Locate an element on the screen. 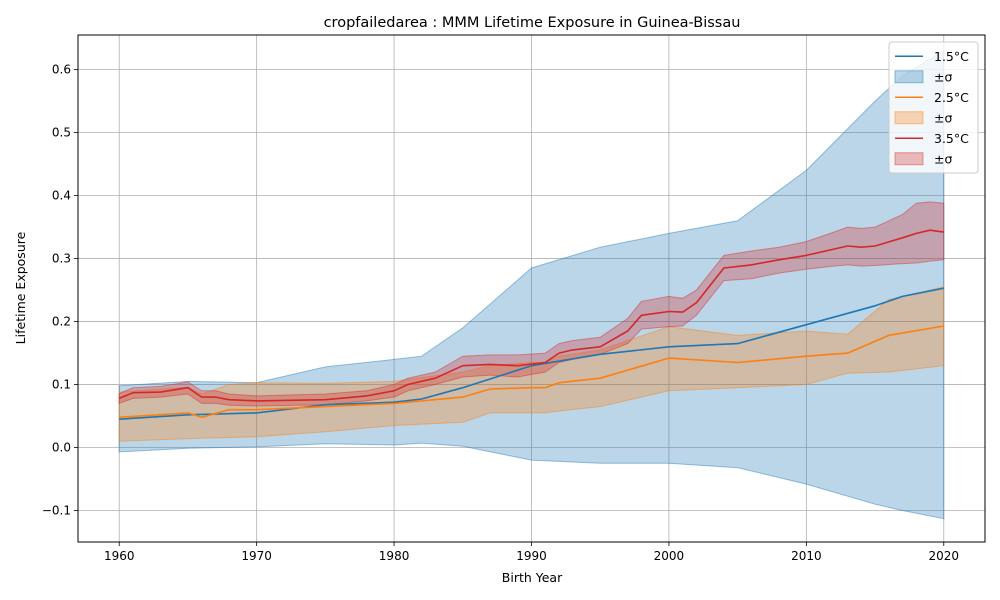 The height and width of the screenshot is (600, 1000). y-tick-label: 0.2 is located at coordinates (61, 322).